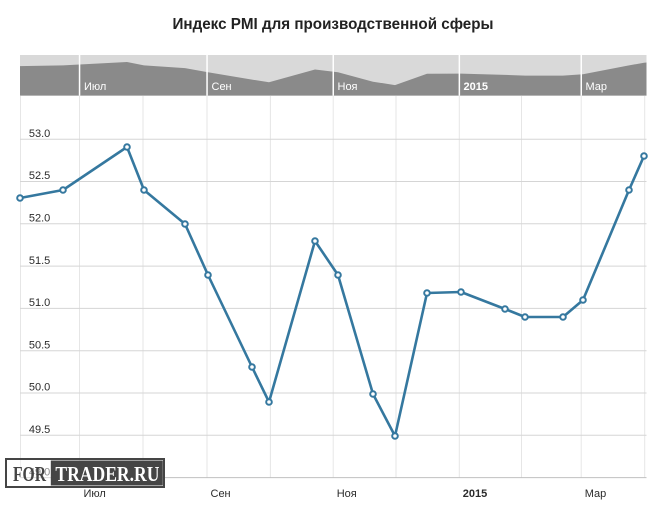  What do you see at coordinates (39, 261) in the screenshot?
I see `svg-text: 51.5` at bounding box center [39, 261].